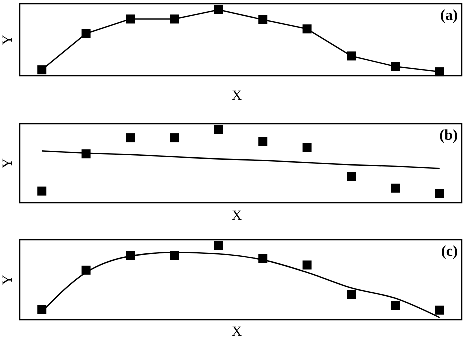 Image resolution: width=474 pixels, height=342 pixels. What do you see at coordinates (449, 16) in the screenshot?
I see `annotation: (a)` at bounding box center [449, 16].